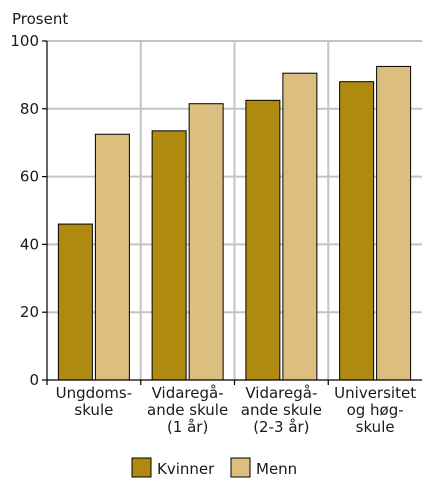  What do you see at coordinates (40, 19) in the screenshot?
I see `y-axis-label: Prosent` at bounding box center [40, 19].